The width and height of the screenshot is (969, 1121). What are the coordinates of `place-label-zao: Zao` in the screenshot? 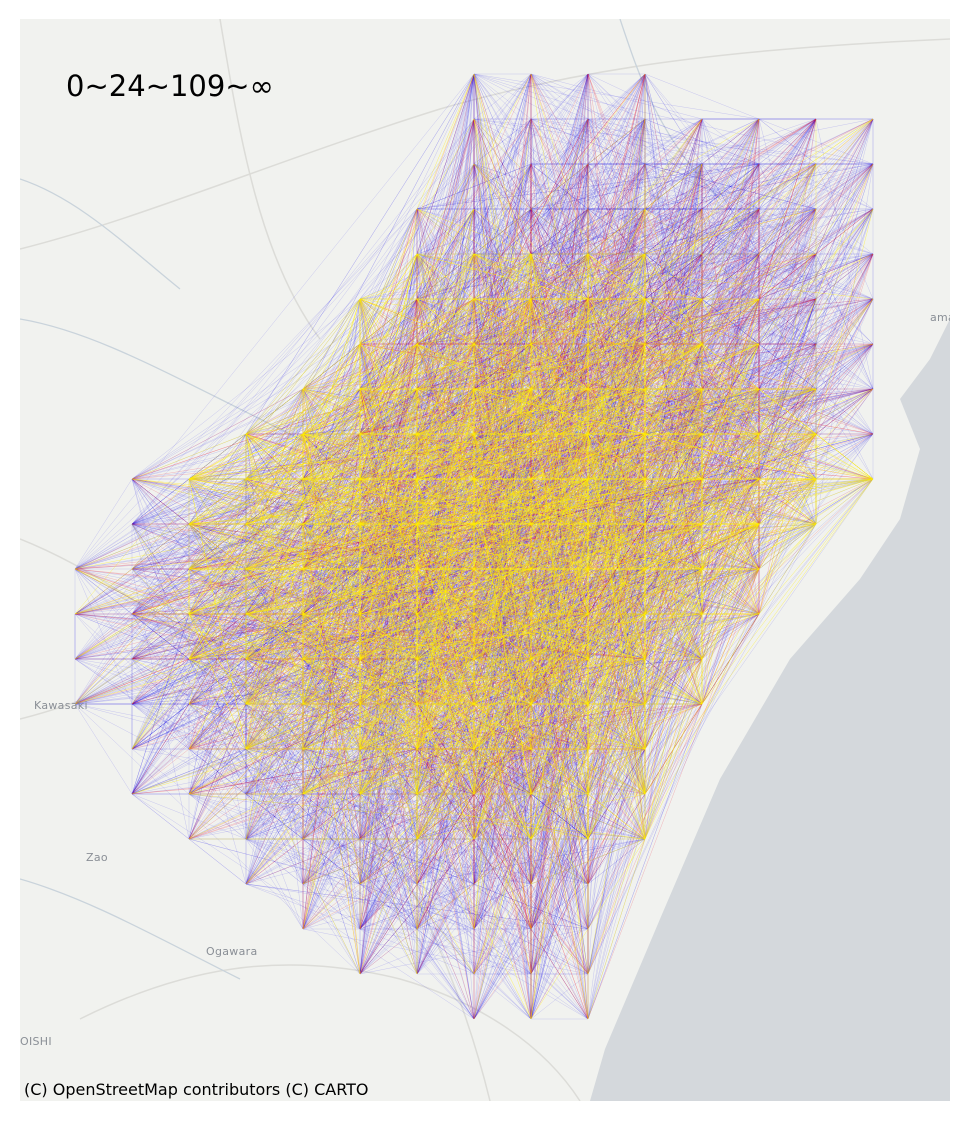 It's located at (97, 857).